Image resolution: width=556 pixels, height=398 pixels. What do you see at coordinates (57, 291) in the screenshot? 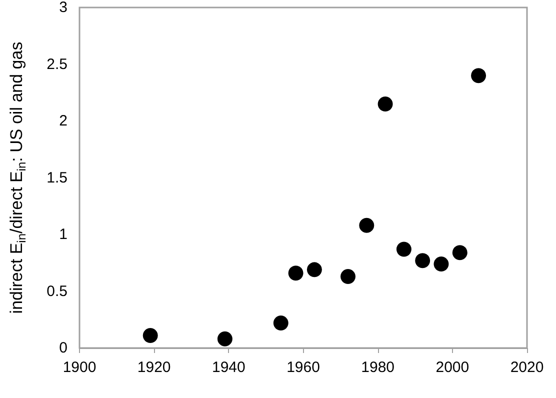
I see `y-tick-label: 0.5` at bounding box center [57, 291].